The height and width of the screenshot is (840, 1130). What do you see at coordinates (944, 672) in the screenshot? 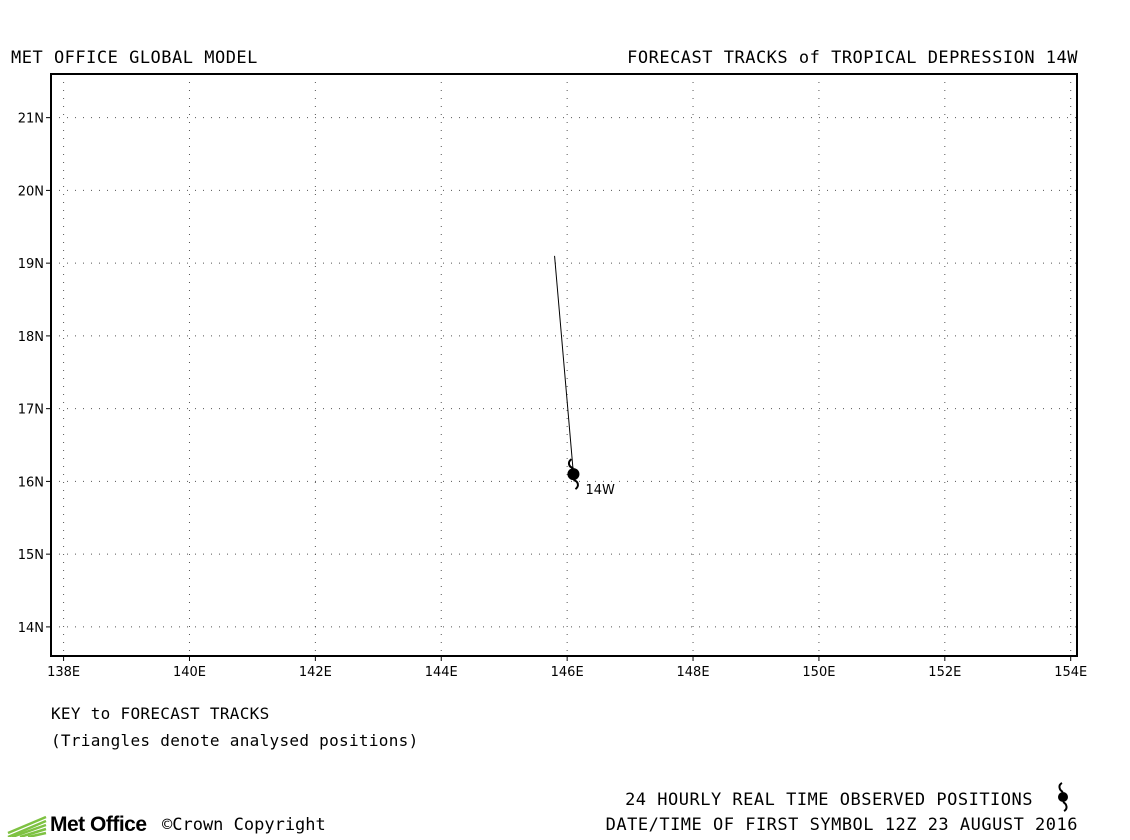
I see `x-tick-label: 152E` at bounding box center [944, 672].